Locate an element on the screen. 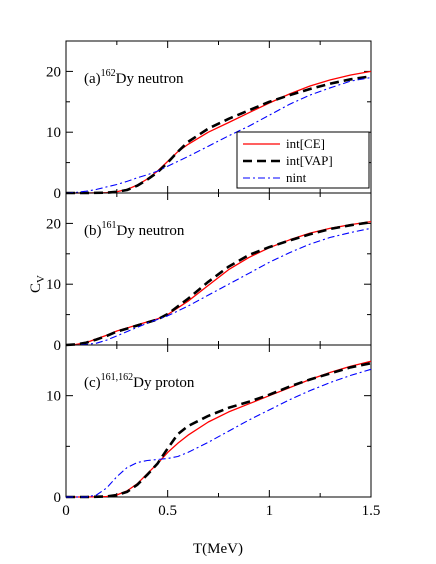  panel-label: (b)161Dy neutron is located at coordinates (134, 229).